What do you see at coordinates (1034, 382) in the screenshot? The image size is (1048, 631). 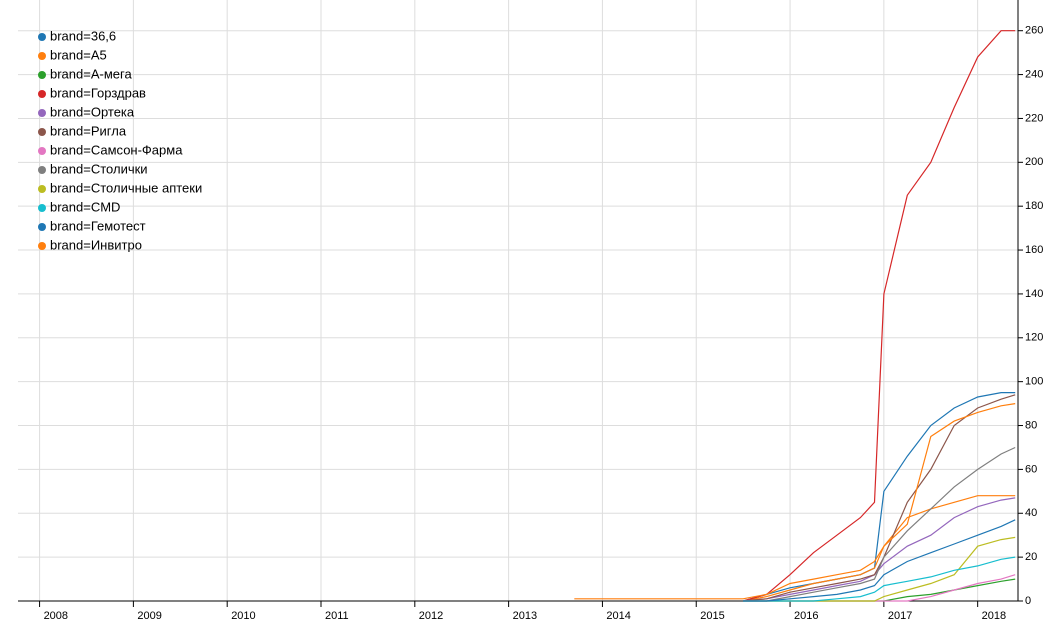 I see `y-tick-label: 100` at bounding box center [1034, 382].